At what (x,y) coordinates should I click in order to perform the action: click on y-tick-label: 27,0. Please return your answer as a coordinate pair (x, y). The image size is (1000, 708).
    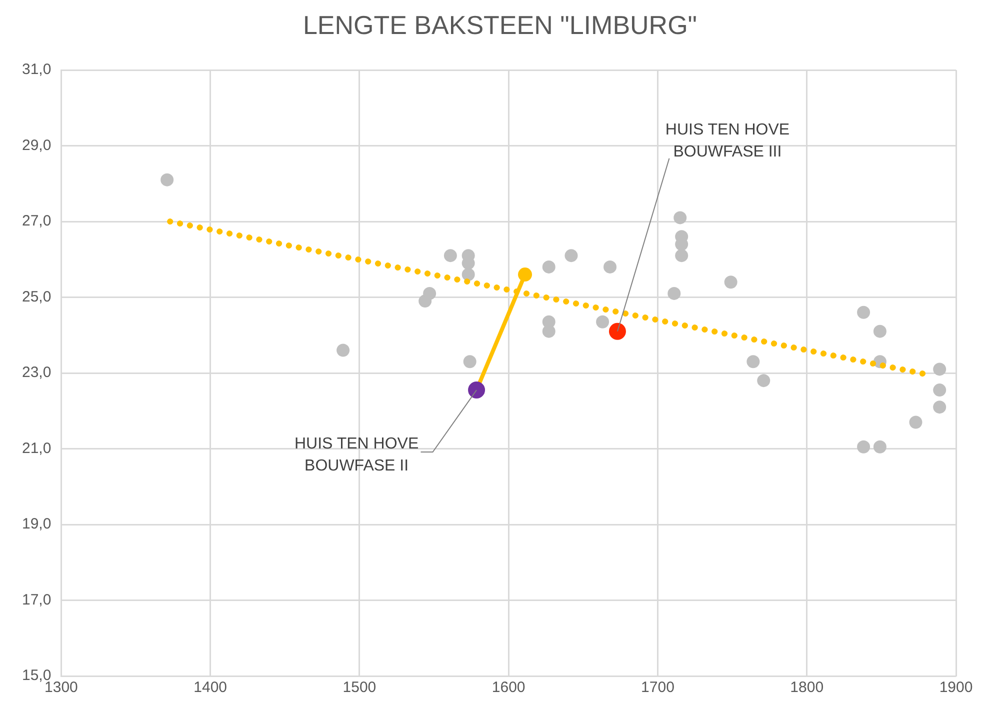
    Looking at the image, I should click on (37, 221).